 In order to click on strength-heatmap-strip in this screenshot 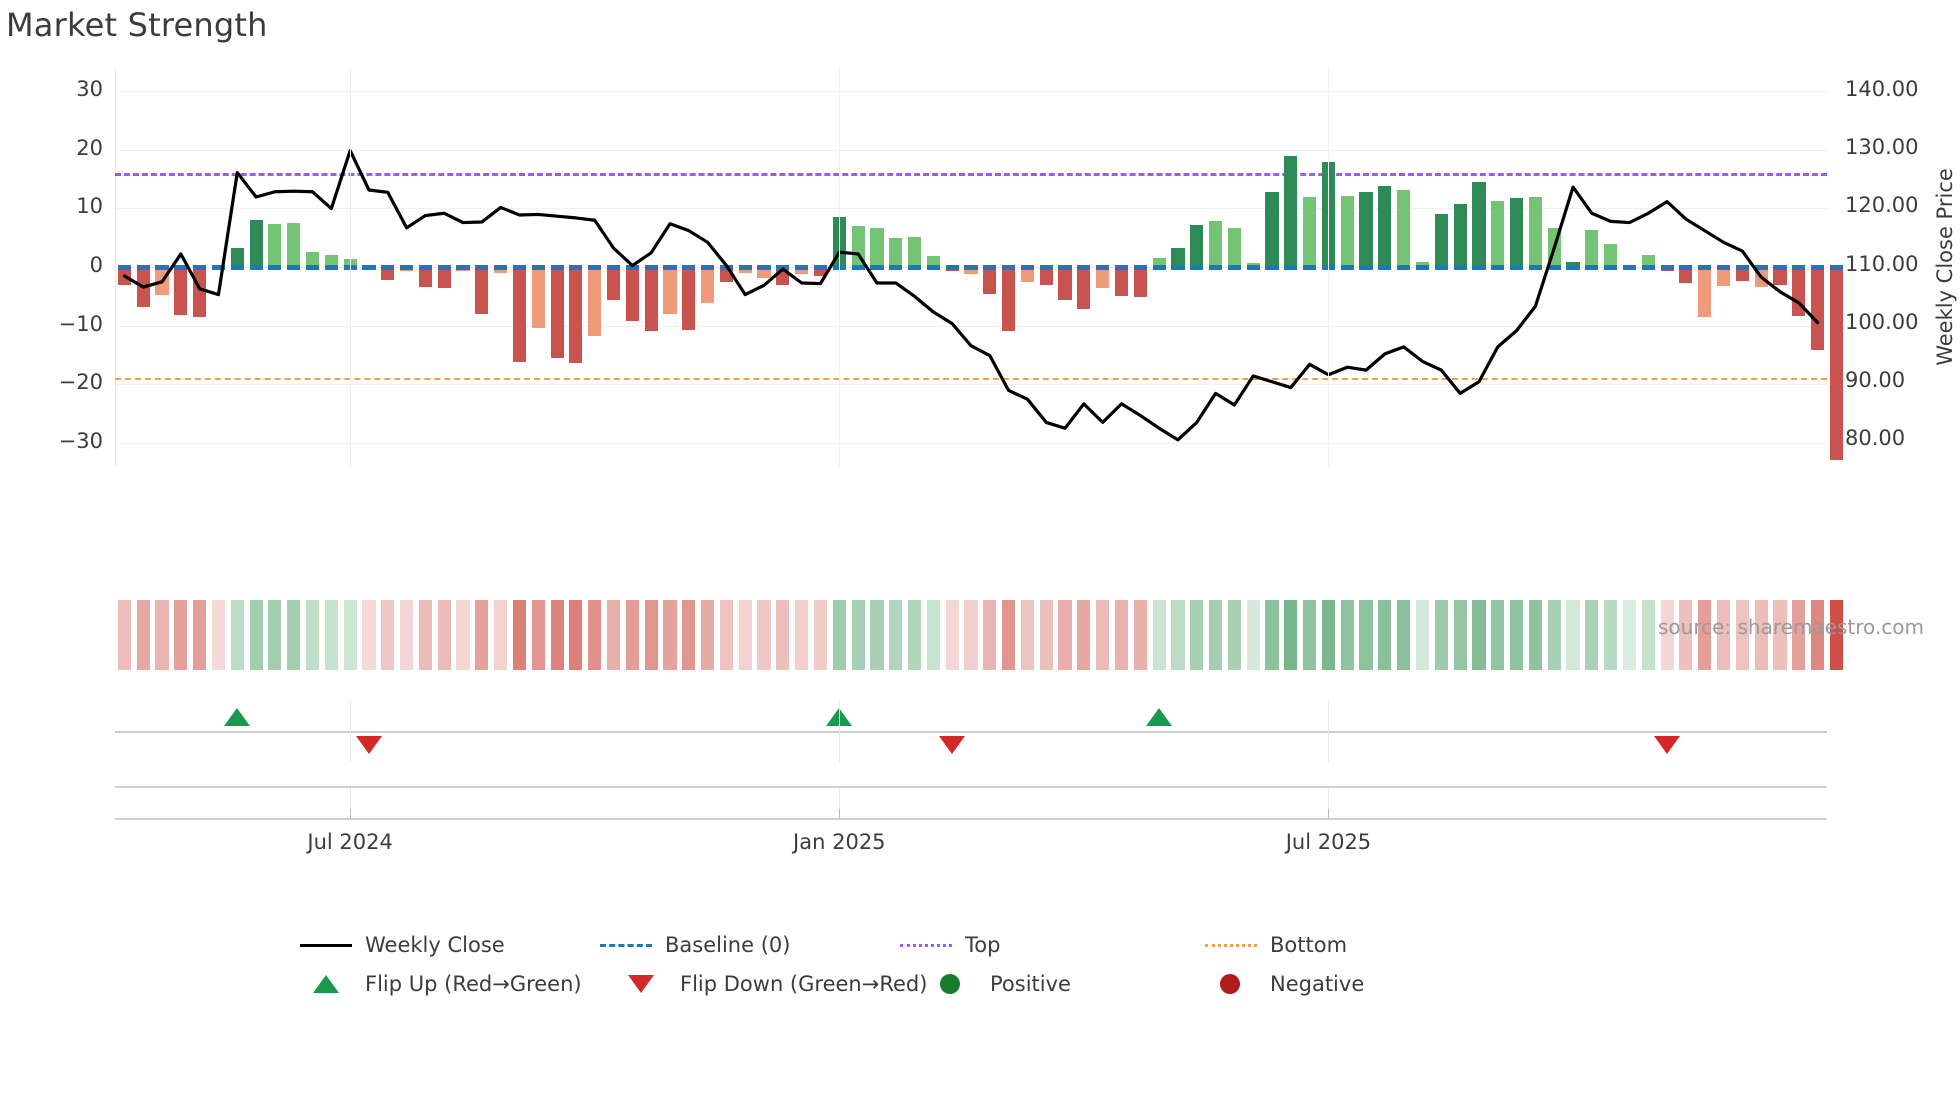, I will do `click(979, 635)`.